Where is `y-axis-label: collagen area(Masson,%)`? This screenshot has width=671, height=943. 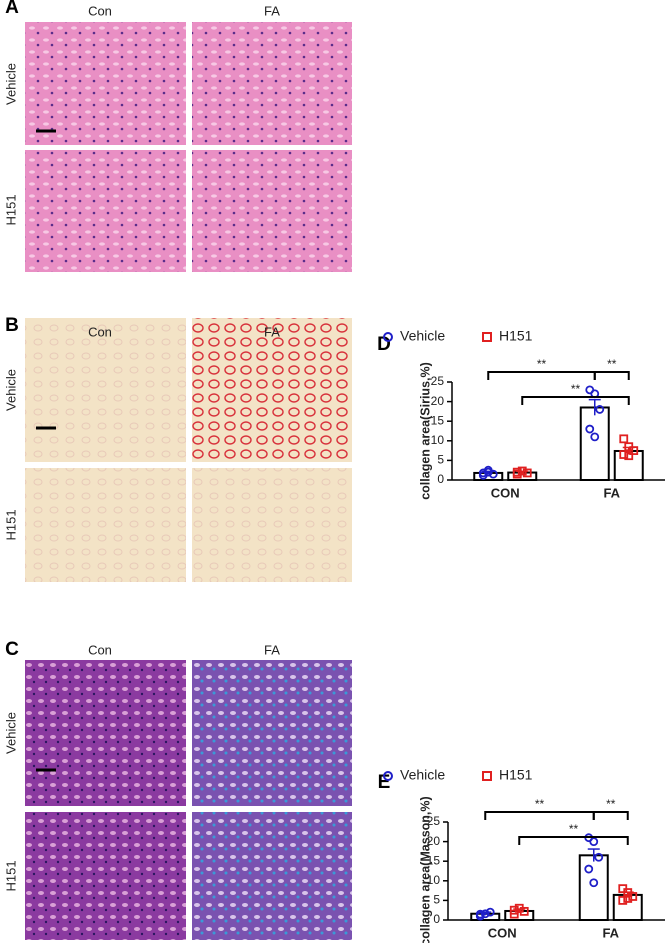 y-axis-label: collagen area(Masson,%) is located at coordinates (425, 869).